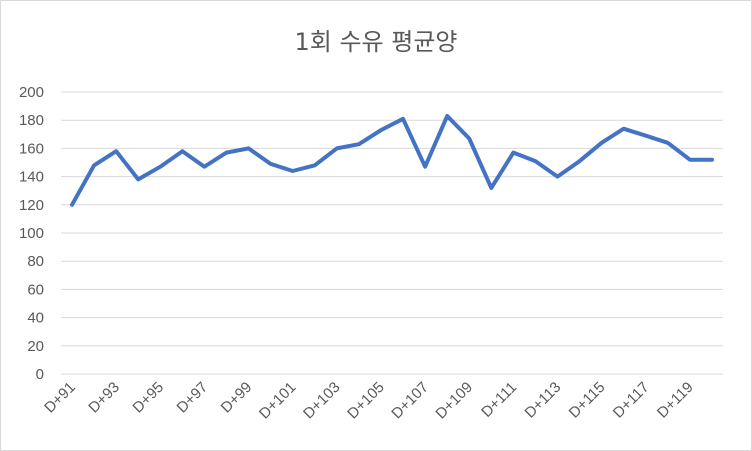 The width and height of the screenshot is (752, 451). I want to click on x-tick-label: D+111, so click(499, 400).